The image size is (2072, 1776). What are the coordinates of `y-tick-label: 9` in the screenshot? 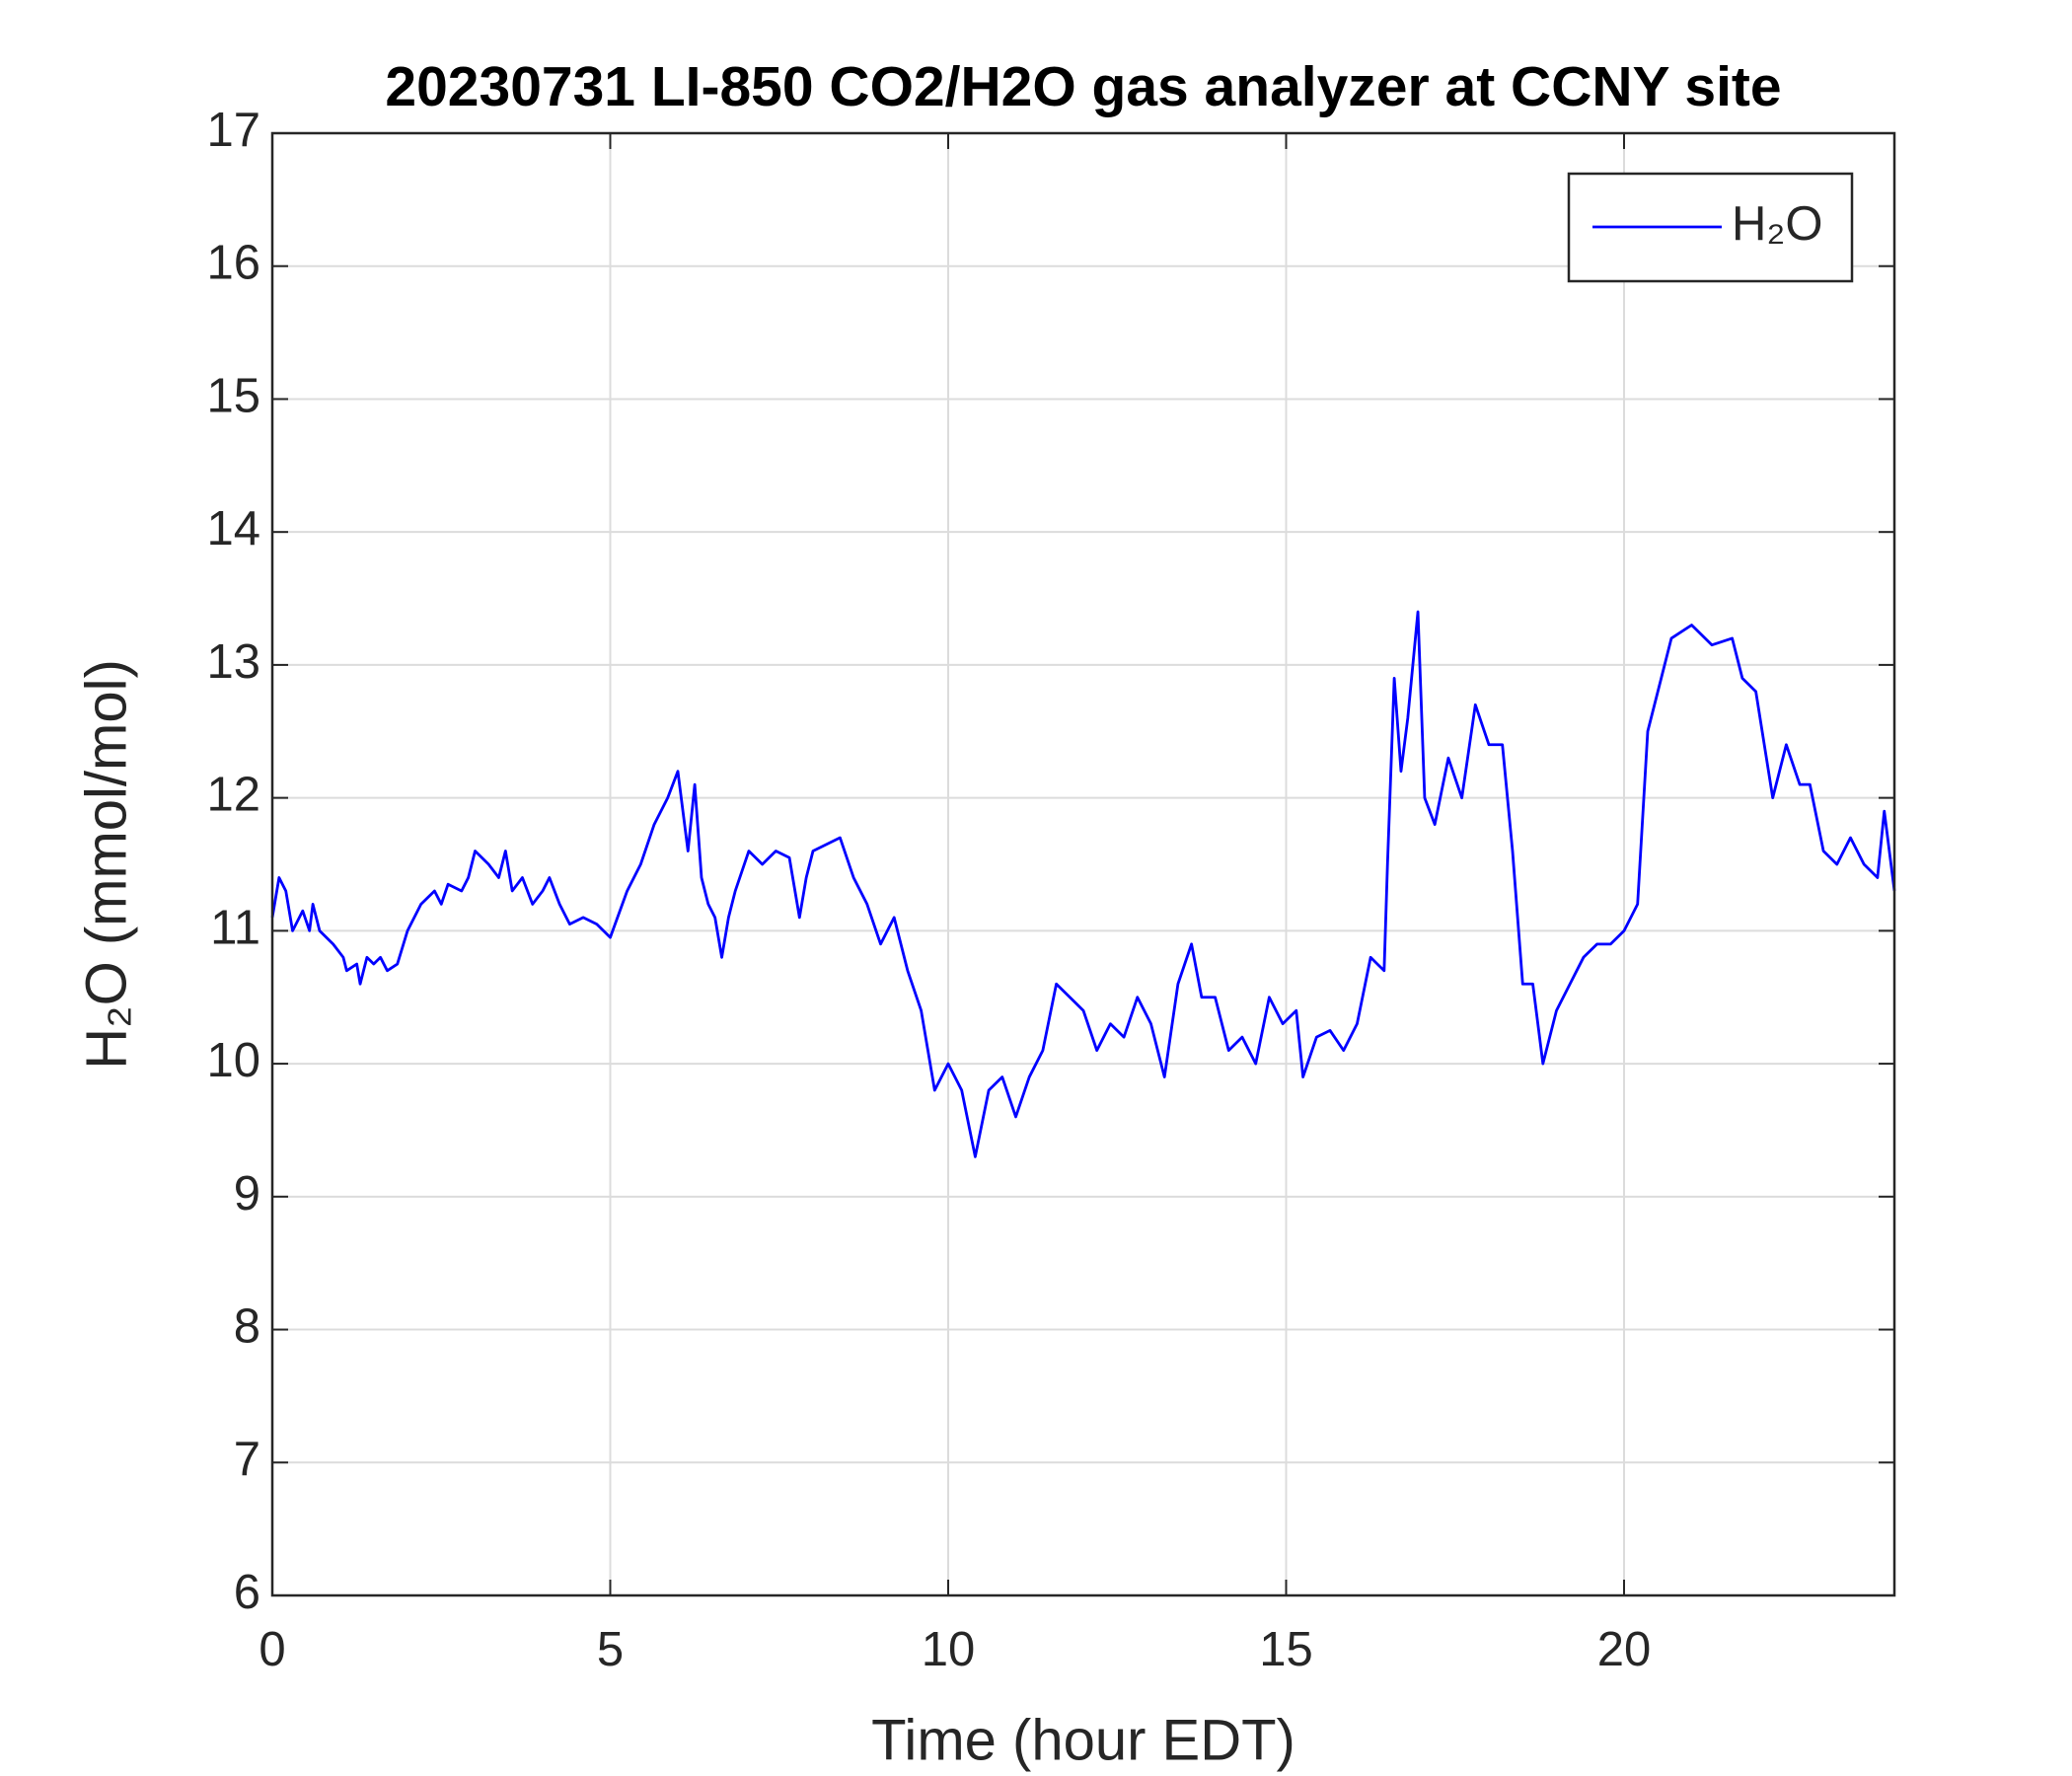 It's located at (247, 1194).